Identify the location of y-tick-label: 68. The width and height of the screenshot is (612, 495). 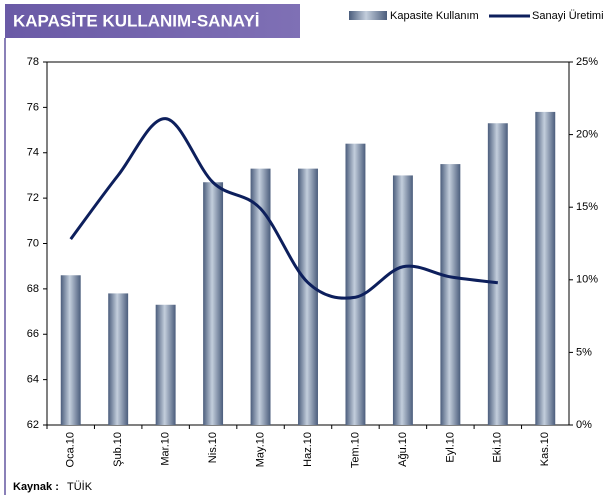
(33, 289).